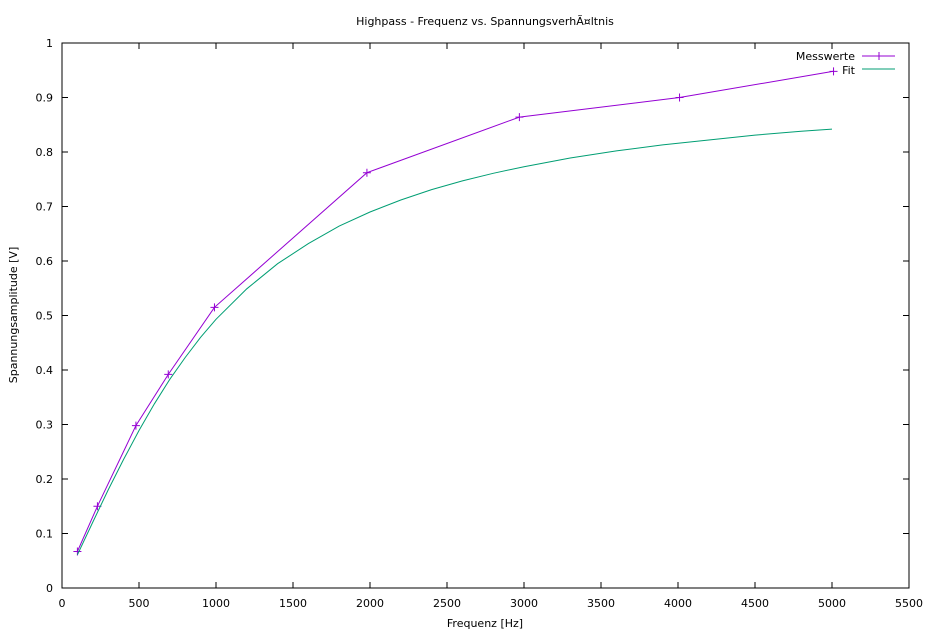 This screenshot has height=632, width=930. I want to click on y-tick-label: 0.9, so click(45, 98).